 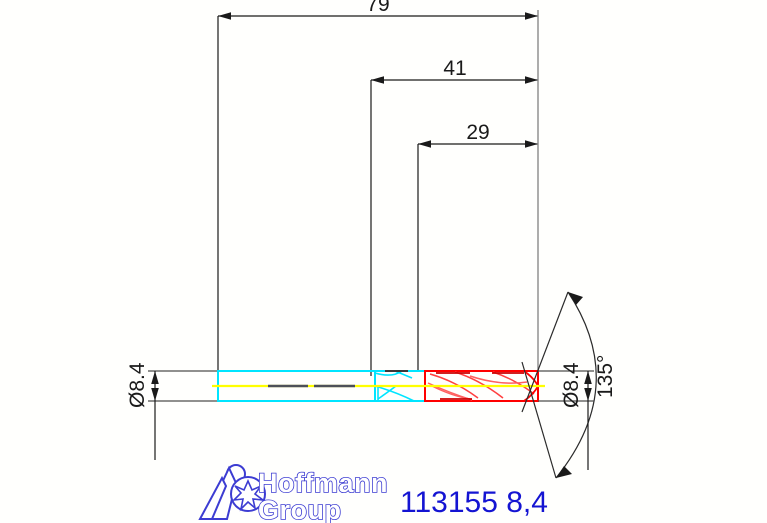 I want to click on hoffmann-figure-gear-icon, so click(x=232, y=492).